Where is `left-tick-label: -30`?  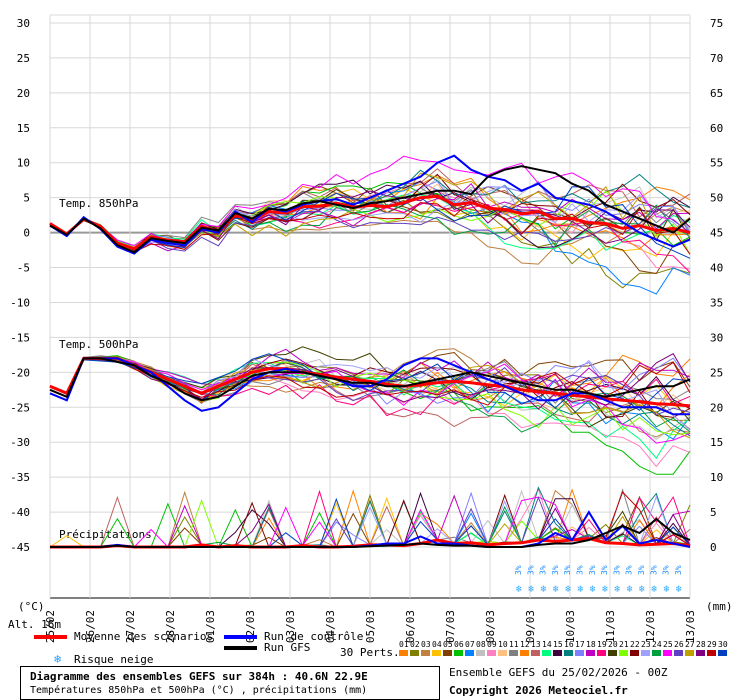 left-tick-label: -30 is located at coordinates (20, 442).